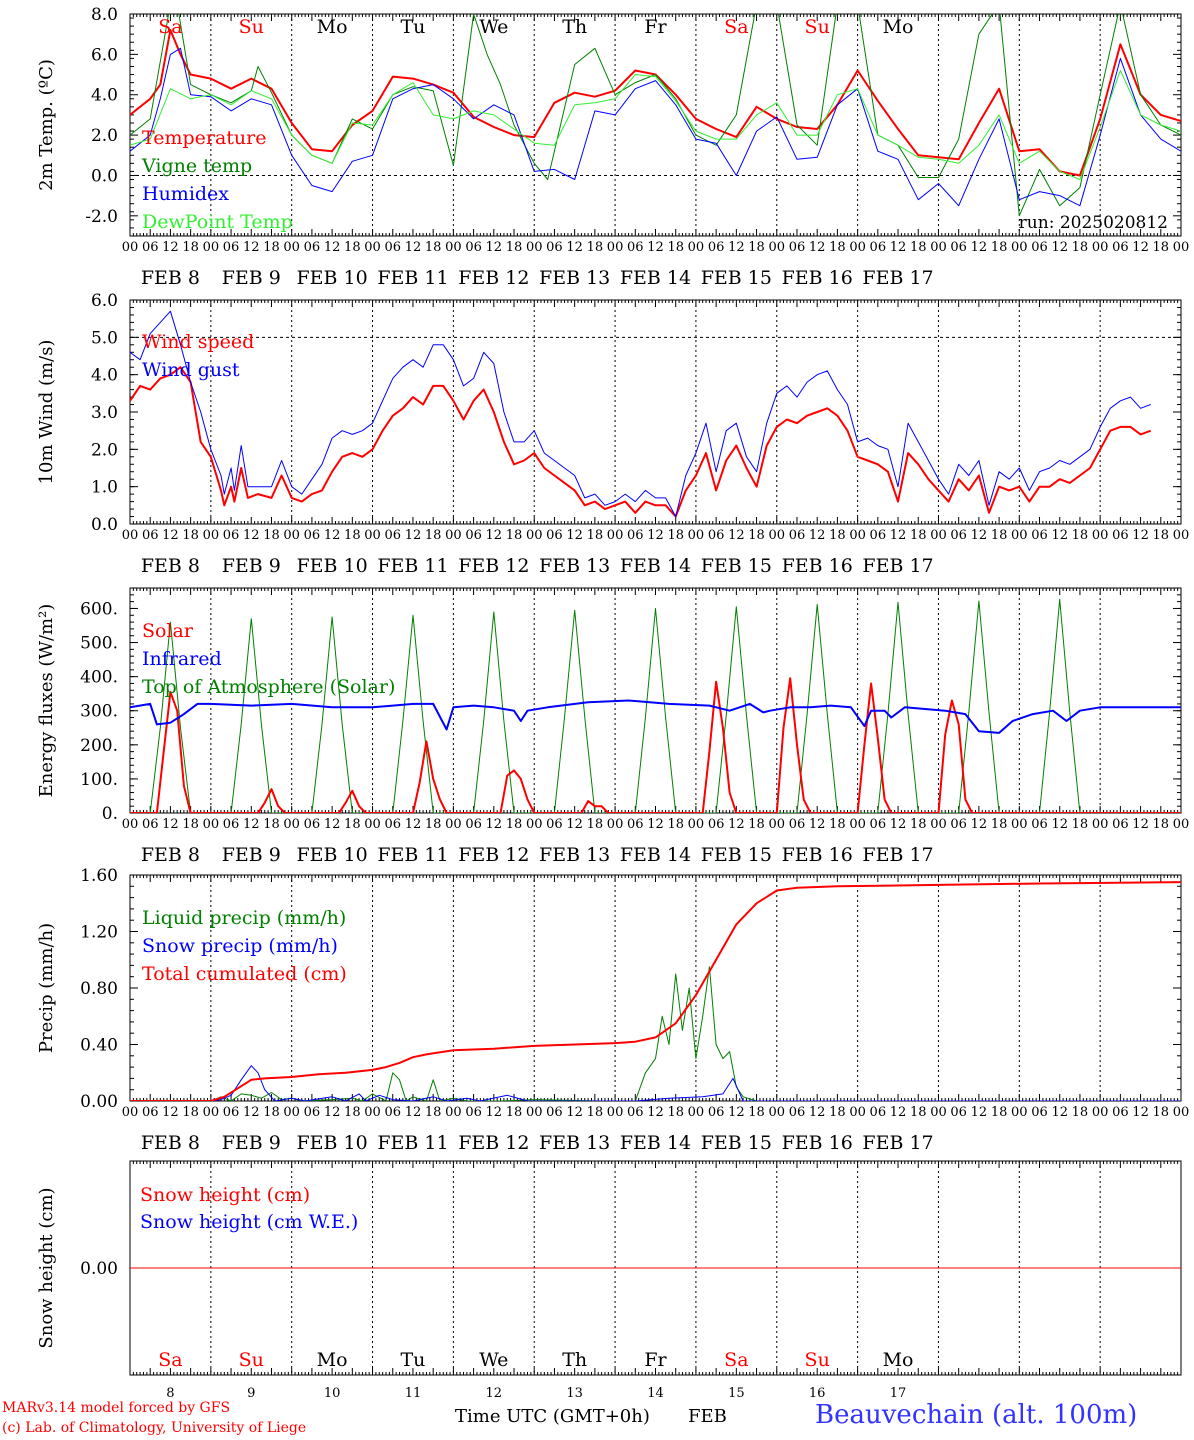  What do you see at coordinates (331, 278) in the screenshot?
I see `date-label: FEB 10` at bounding box center [331, 278].